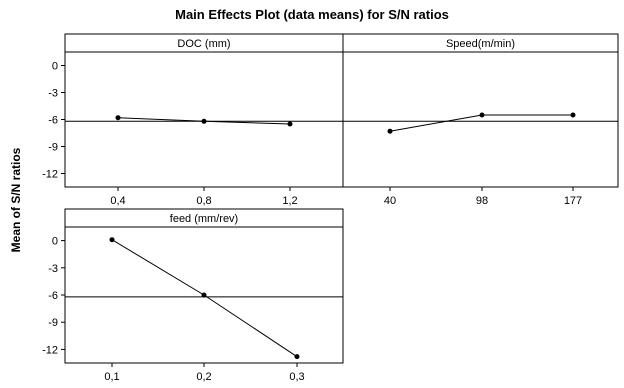  What do you see at coordinates (203, 44) in the screenshot?
I see `panel-strip-label: DOC (mm)` at bounding box center [203, 44].